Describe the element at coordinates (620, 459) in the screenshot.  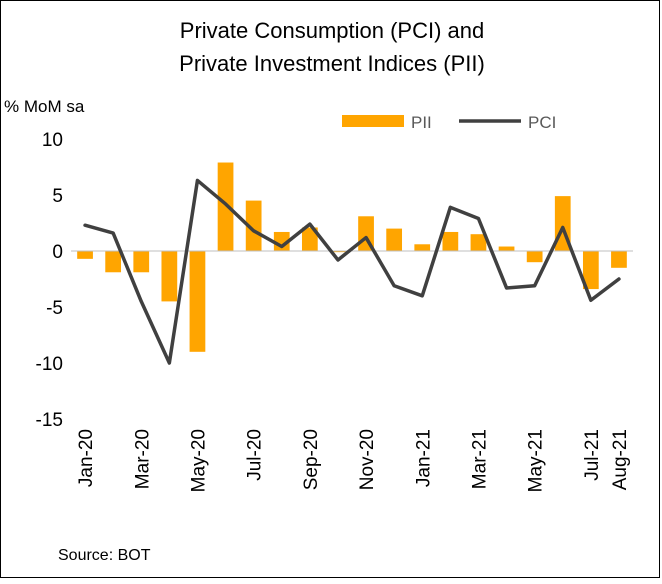
I see `x-tick-label: Aug-21` at that location.